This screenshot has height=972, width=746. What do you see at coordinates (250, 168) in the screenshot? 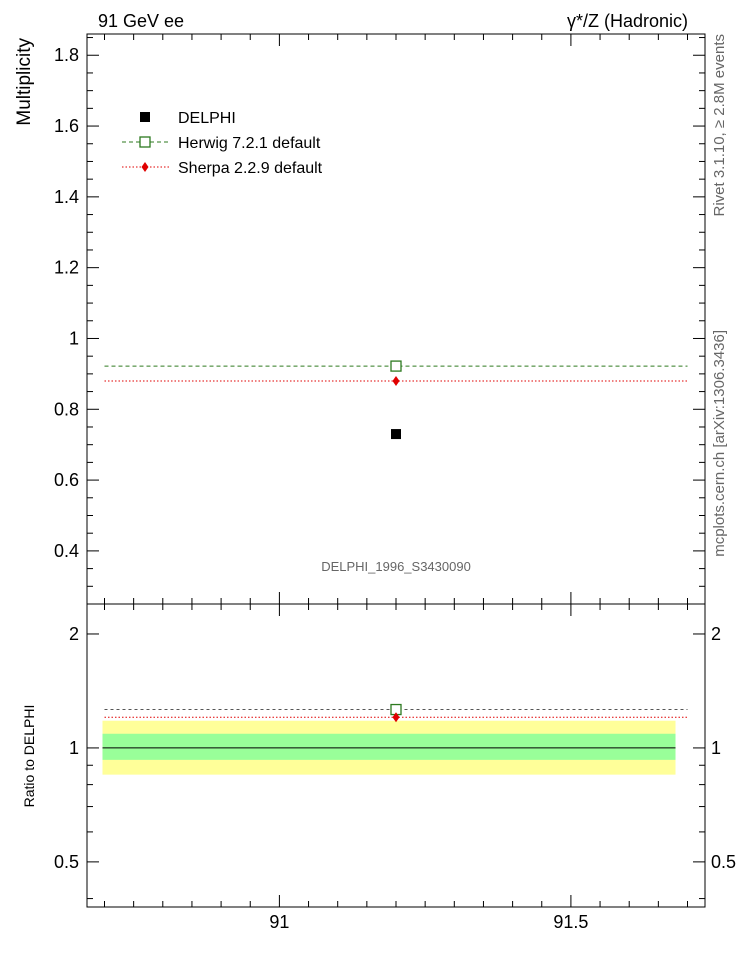
I see `legend-label: Sherpa 2.2.9 default` at bounding box center [250, 168].